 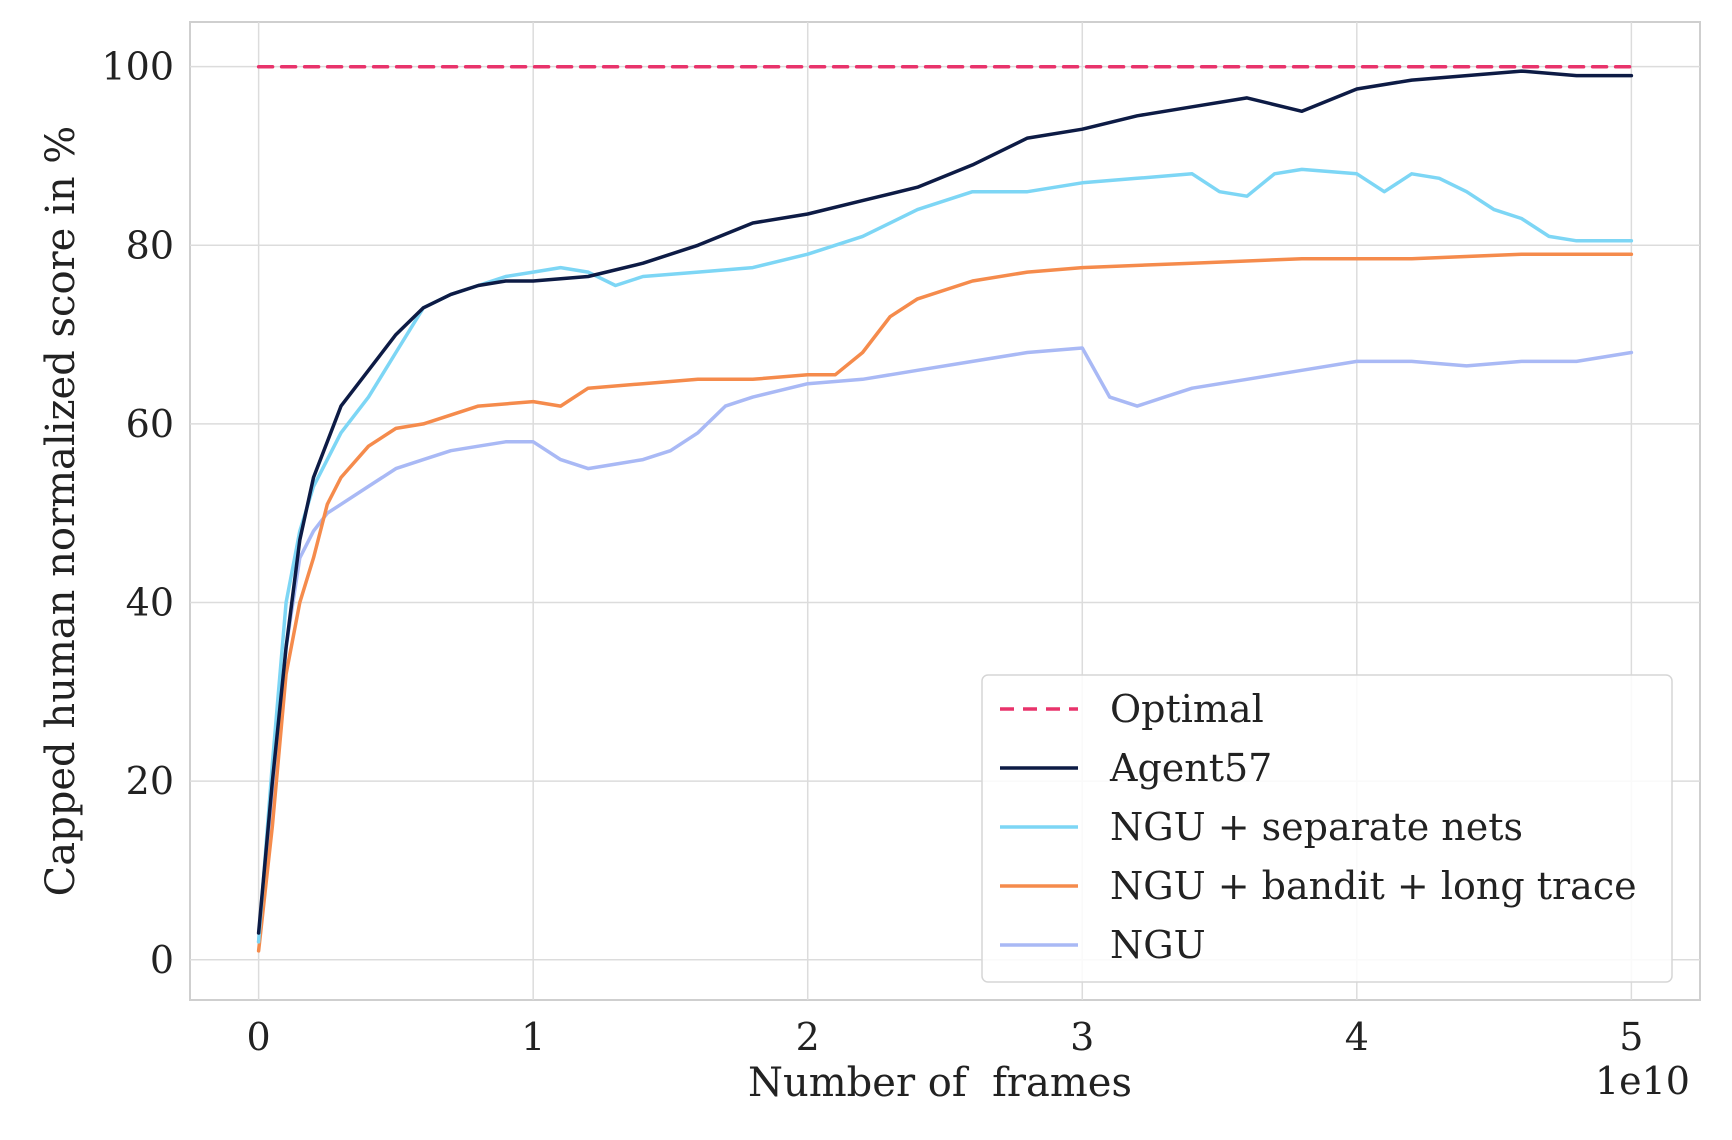 I want to click on legend-label: NGU, so click(x=1158, y=945).